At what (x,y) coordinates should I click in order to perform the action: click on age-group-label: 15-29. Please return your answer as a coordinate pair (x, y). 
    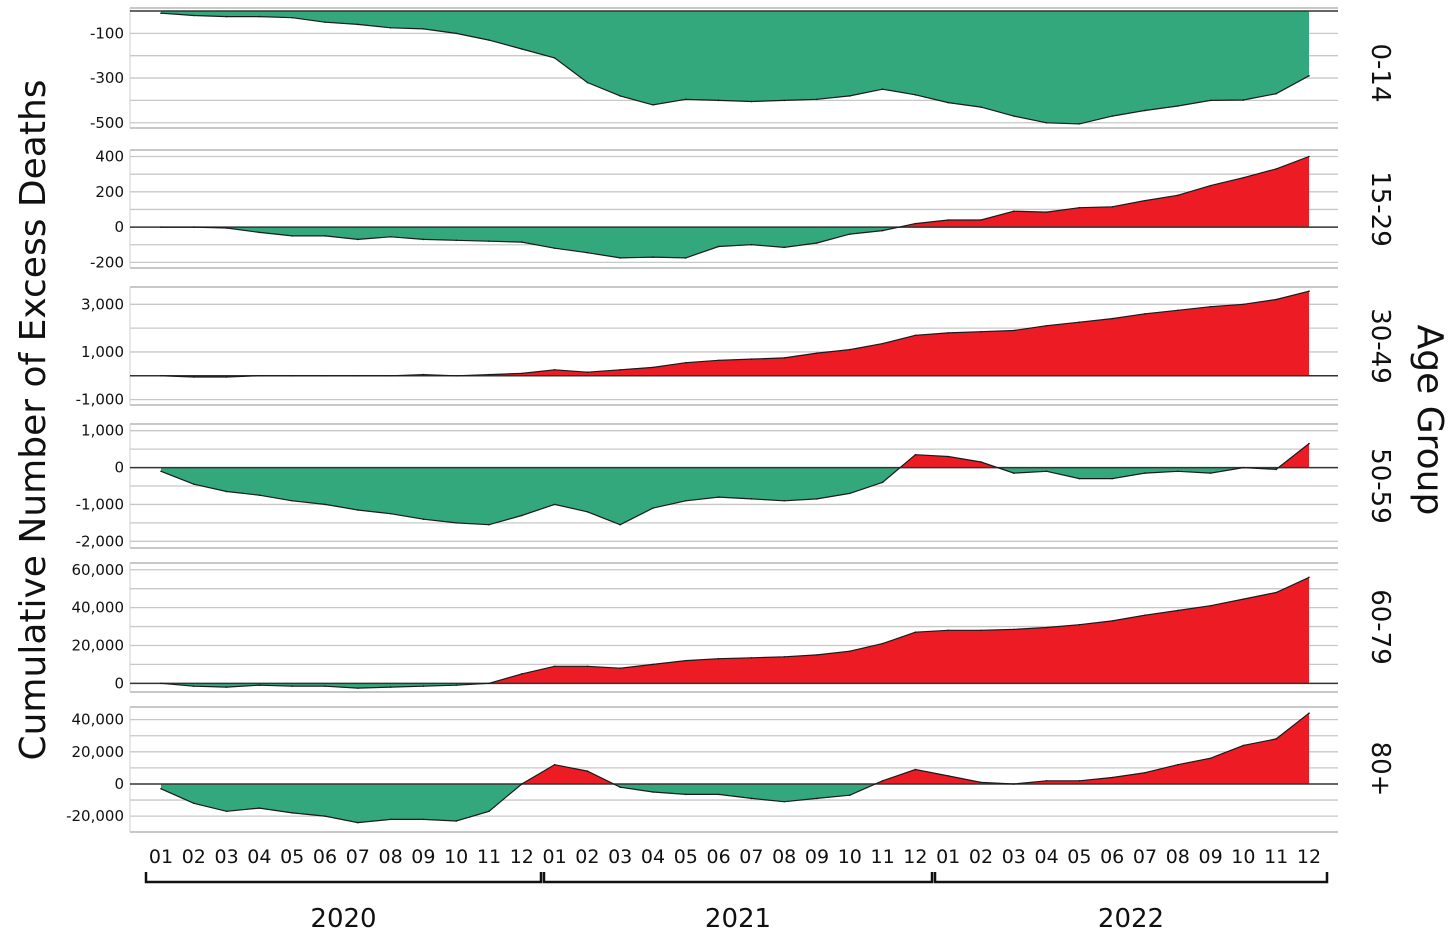
    Looking at the image, I should click on (1380, 209).